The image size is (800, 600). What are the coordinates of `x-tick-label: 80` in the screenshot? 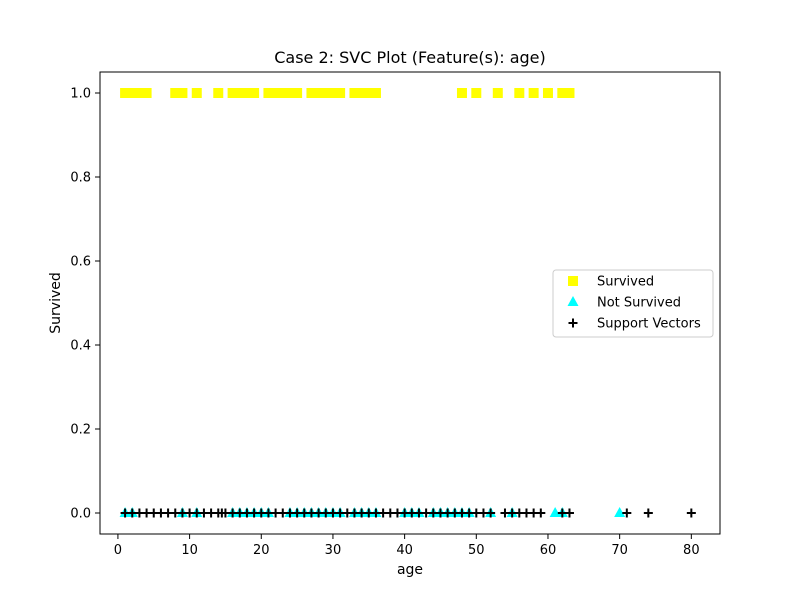 It's located at (691, 550).